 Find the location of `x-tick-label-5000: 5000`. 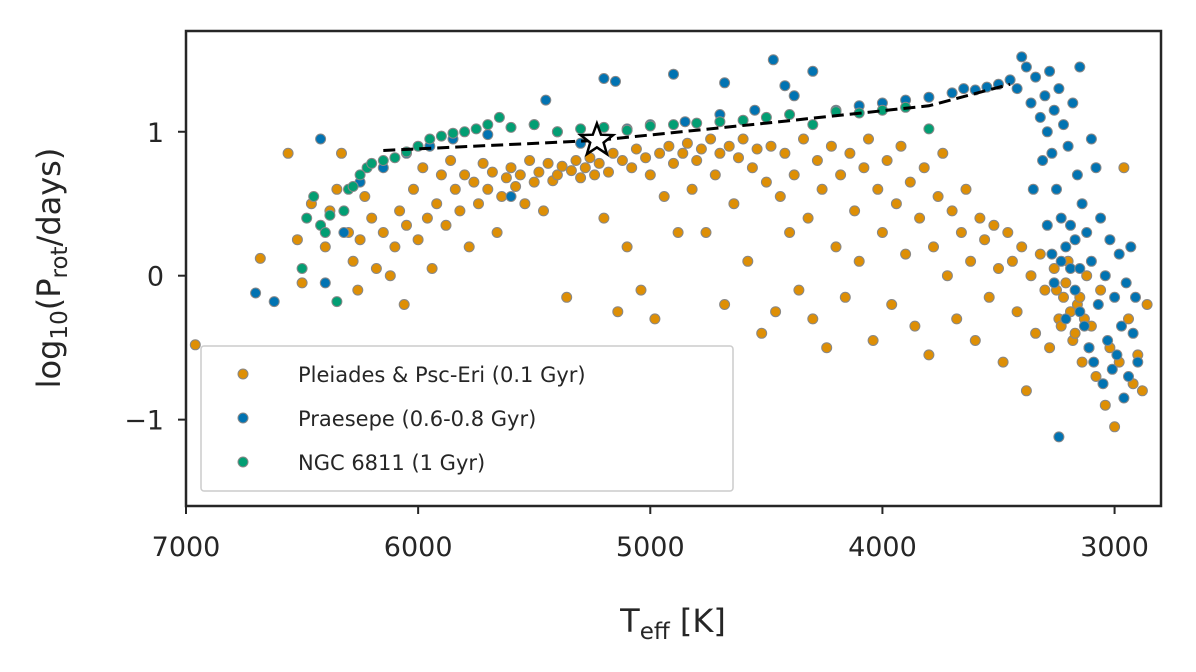

x-tick-label-5000: 5000 is located at coordinates (650, 547).